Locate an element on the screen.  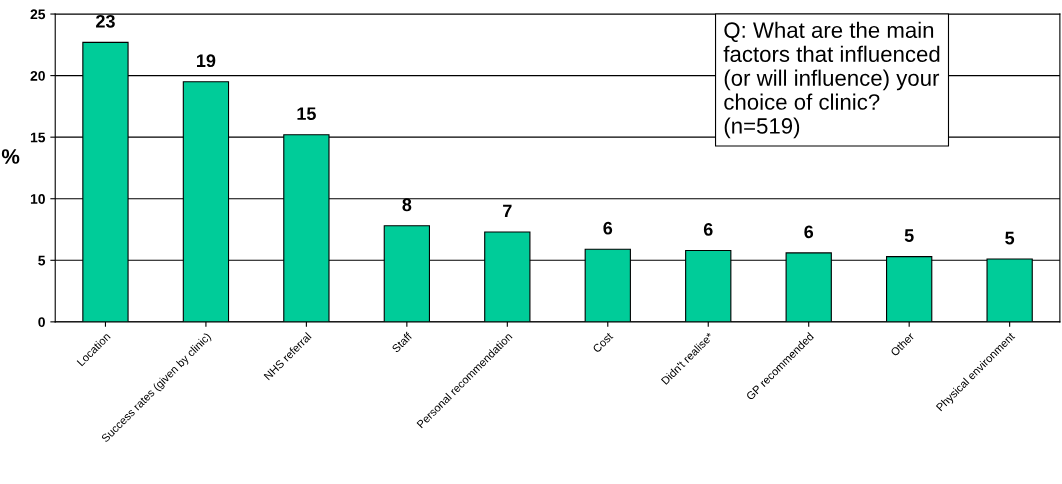
y-tick-label: 0 is located at coordinates (41, 322).